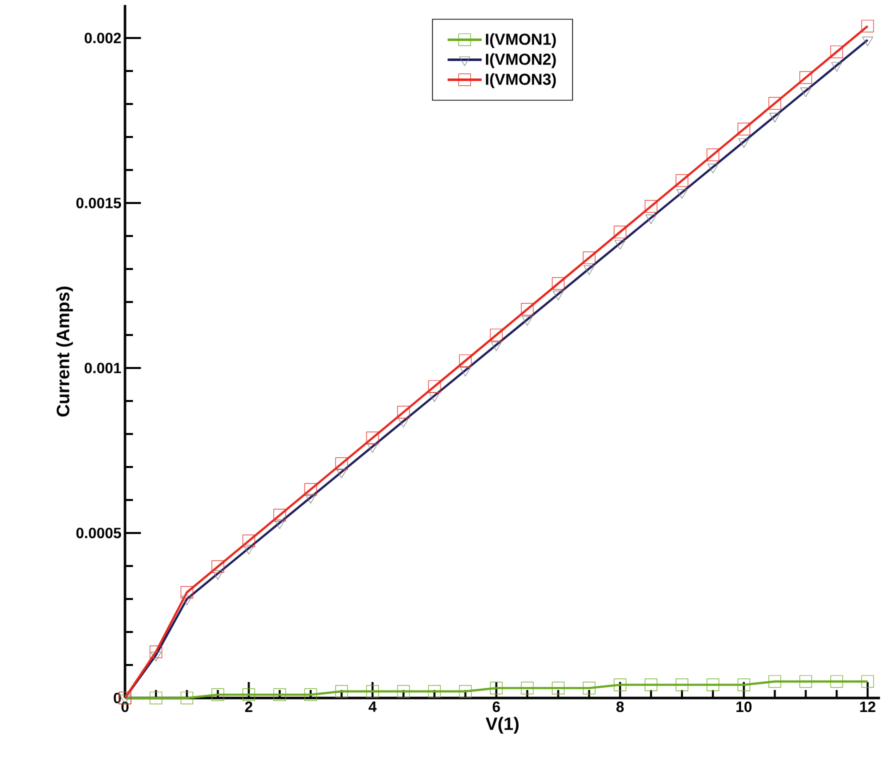 This screenshot has width=882, height=764. What do you see at coordinates (868, 707) in the screenshot?
I see `x-tick-label: 12` at bounding box center [868, 707].